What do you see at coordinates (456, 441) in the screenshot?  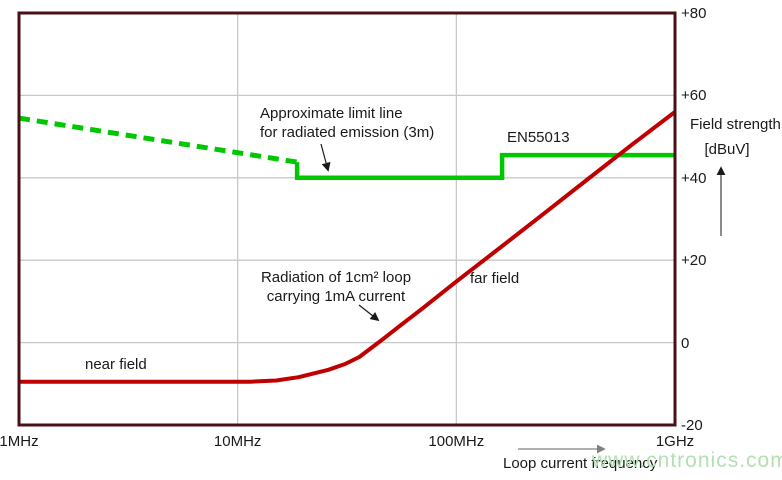 I see `x-tick-label: 100MHz` at bounding box center [456, 441].